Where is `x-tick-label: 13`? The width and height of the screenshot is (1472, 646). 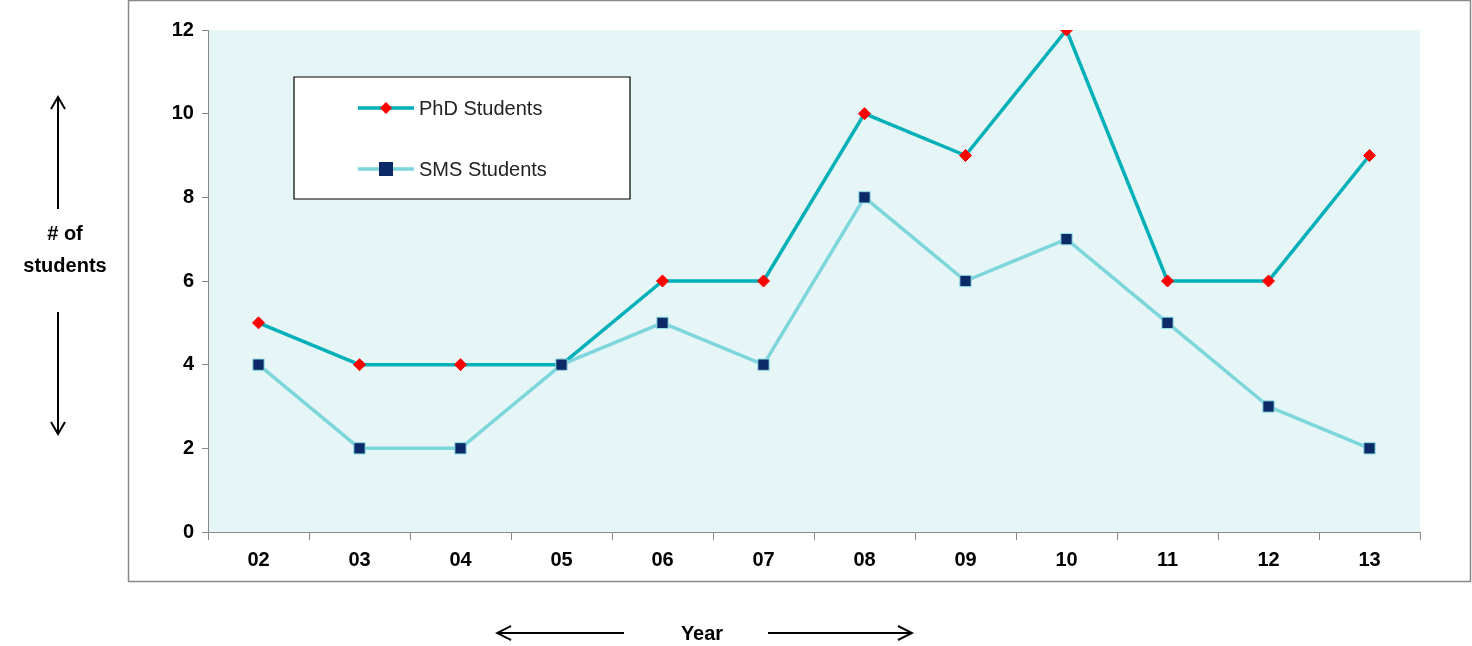
x-tick-label: 13 is located at coordinates (1369, 558).